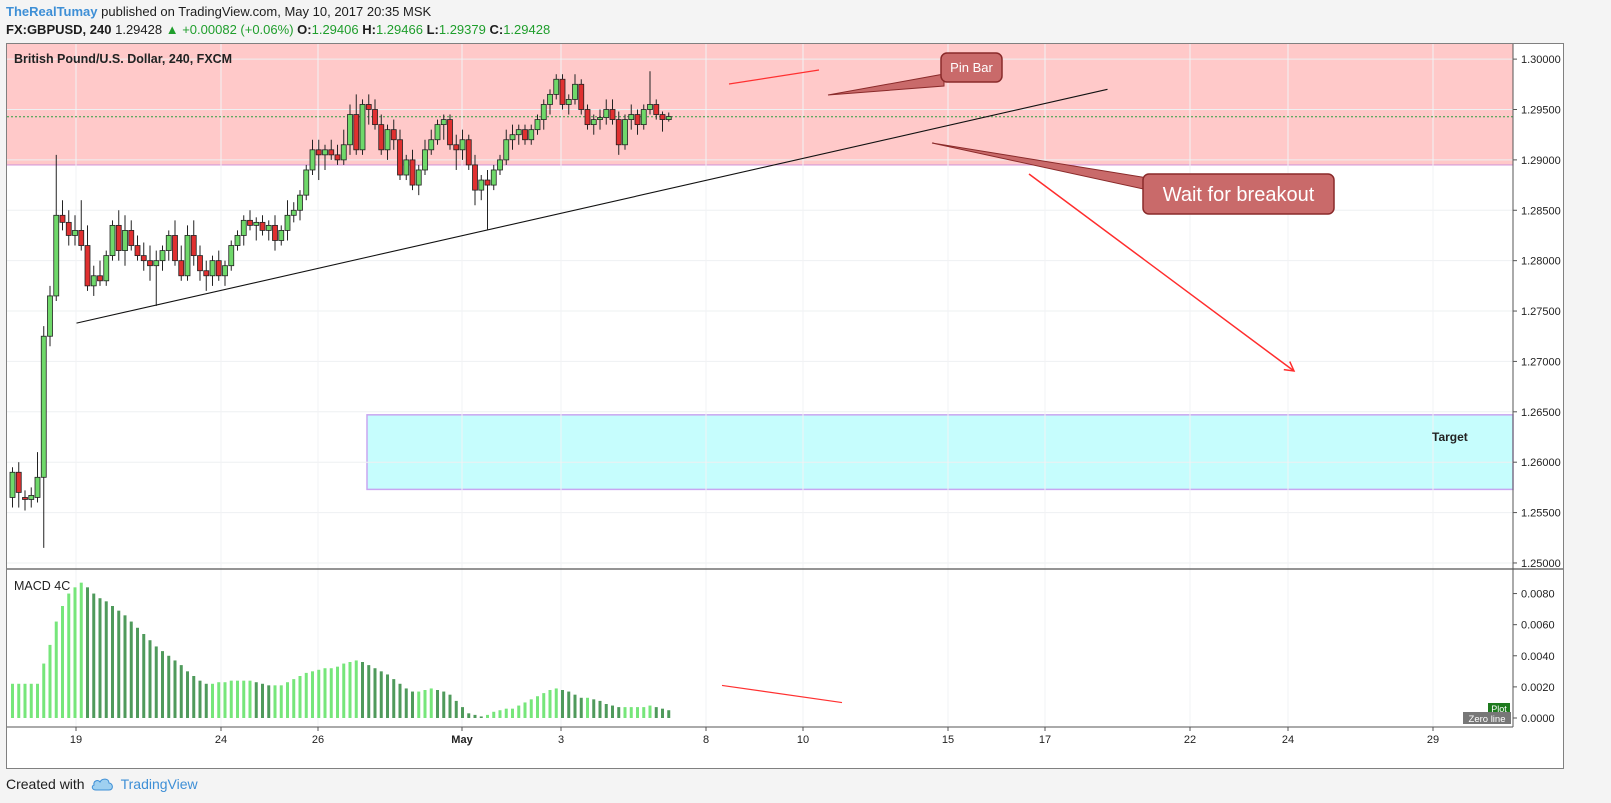  I want to click on time-axis-label: 22, so click(1190, 740).